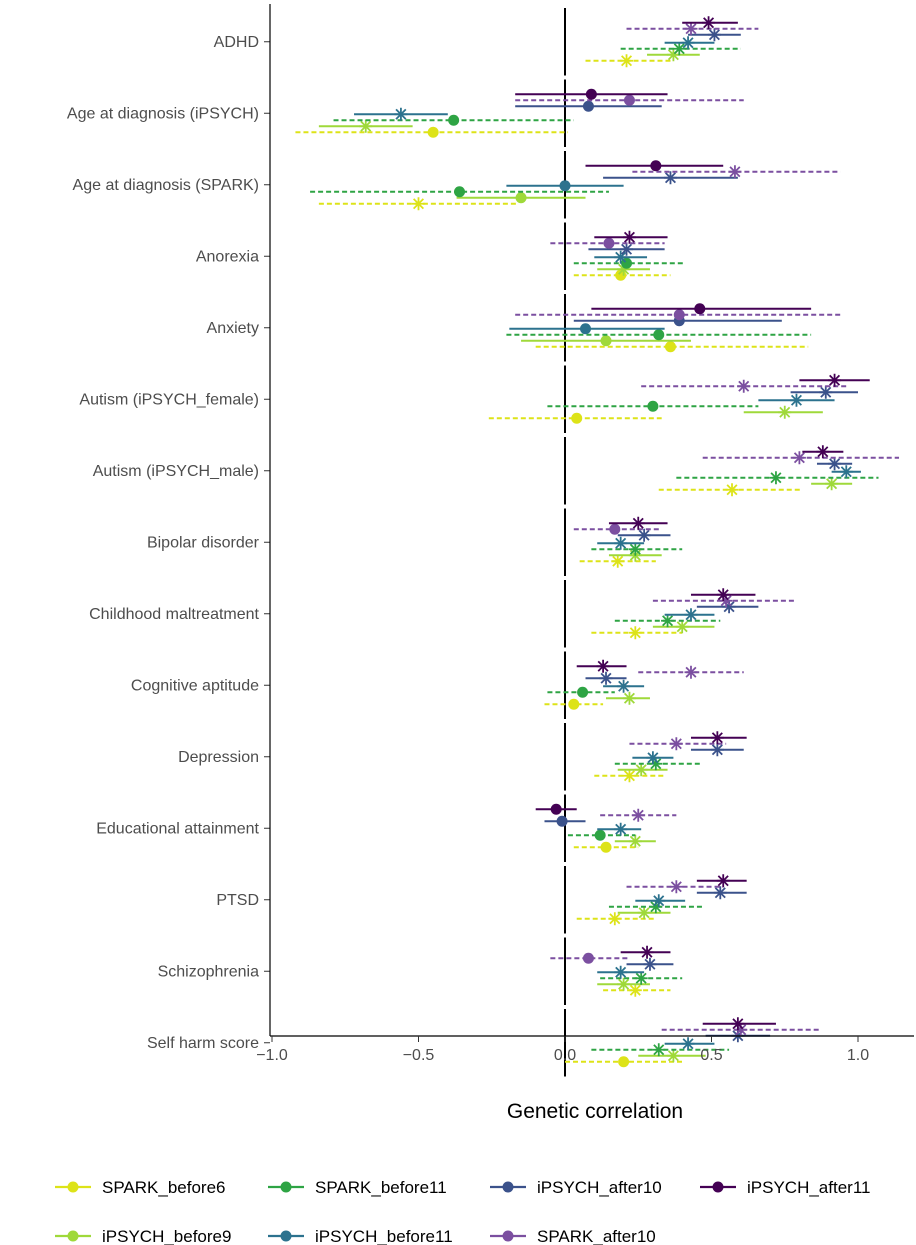 Image resolution: width=916 pixels, height=1245 pixels. I want to click on category-label: Childhood maltreatment, so click(174, 614).